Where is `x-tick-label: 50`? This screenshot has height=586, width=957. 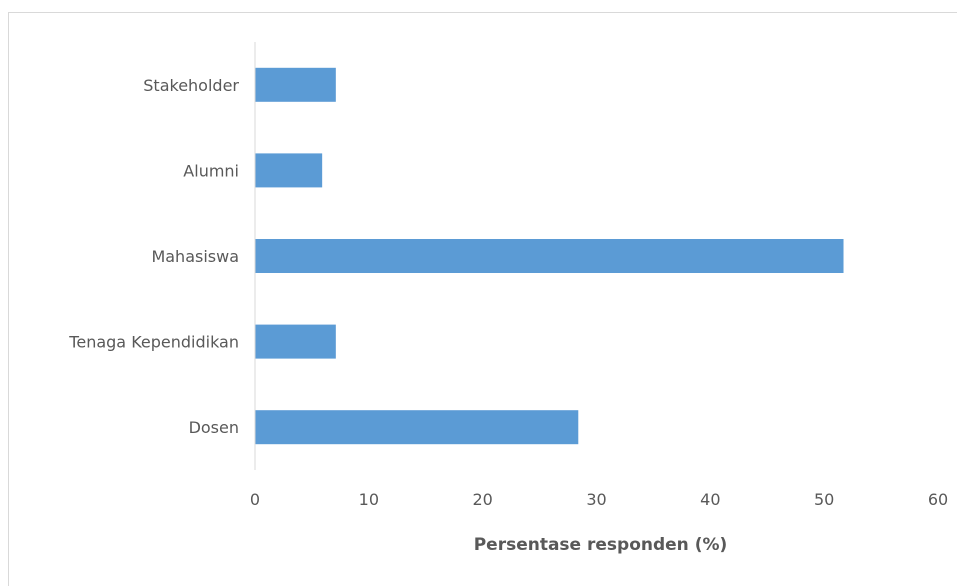
x-tick-label: 50 is located at coordinates (824, 499).